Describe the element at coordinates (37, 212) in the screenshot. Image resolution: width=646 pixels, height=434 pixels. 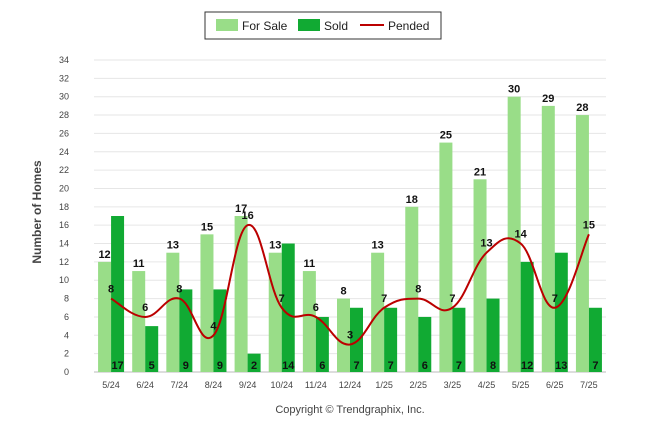
I see `y-axis-label: Number of Homes` at that location.